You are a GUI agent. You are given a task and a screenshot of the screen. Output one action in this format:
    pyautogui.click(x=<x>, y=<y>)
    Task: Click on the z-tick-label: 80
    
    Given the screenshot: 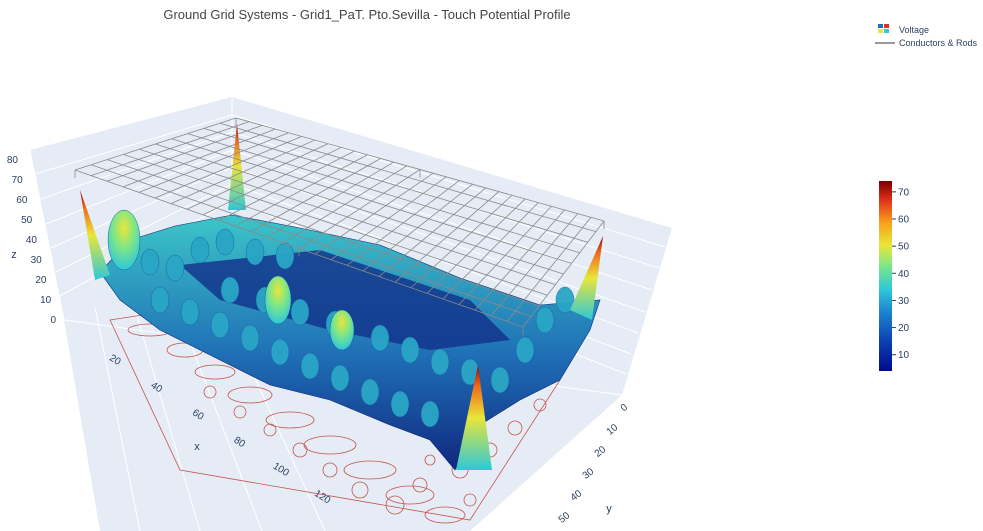 What is the action you would take?
    pyautogui.click(x=13, y=160)
    